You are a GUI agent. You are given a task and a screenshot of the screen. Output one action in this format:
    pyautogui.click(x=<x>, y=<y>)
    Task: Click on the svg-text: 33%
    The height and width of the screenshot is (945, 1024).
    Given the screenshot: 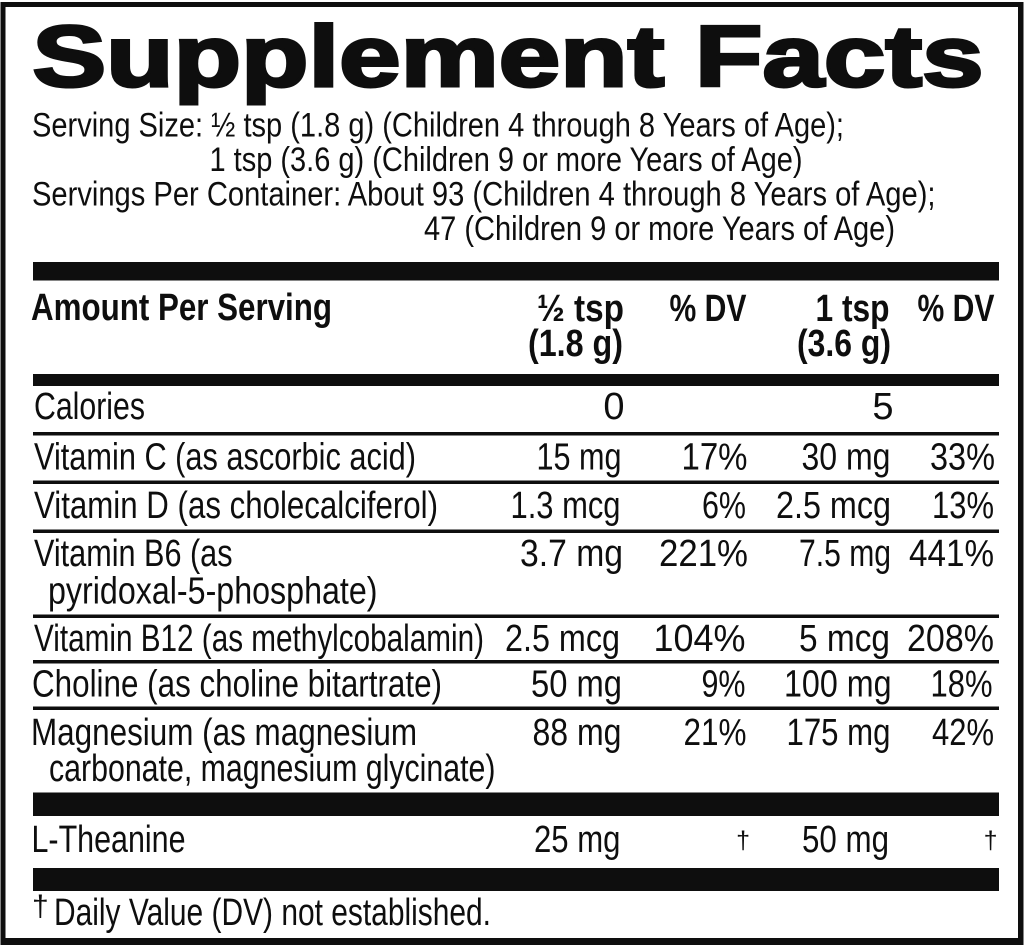 What is the action you would take?
    pyautogui.click(x=962, y=458)
    